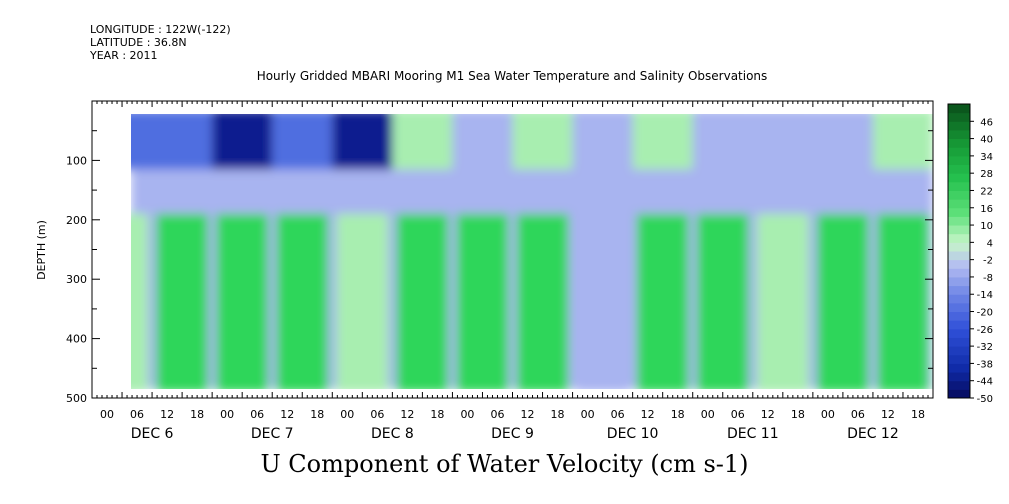  I want to click on colorbar-label: -20, so click(985, 313).